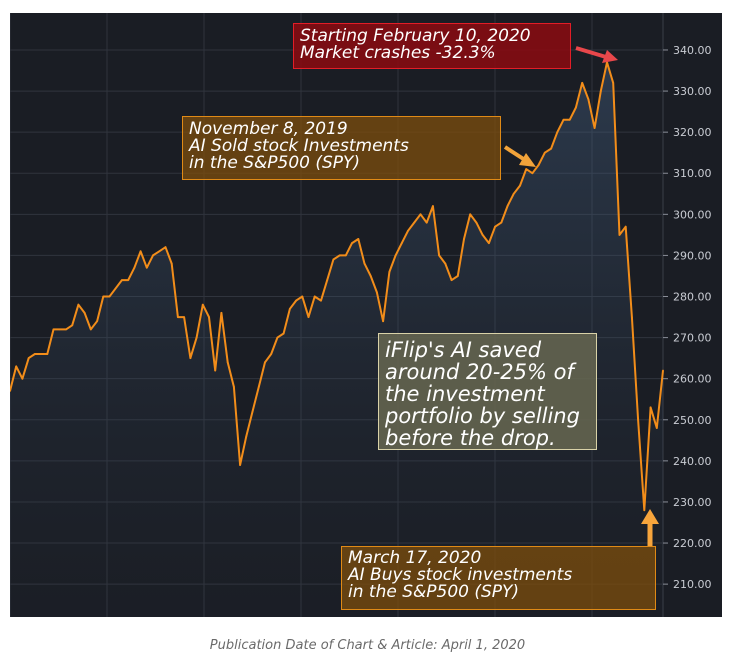  What do you see at coordinates (692, 543) in the screenshot?
I see `y-tick-label: 220.00` at bounding box center [692, 543].